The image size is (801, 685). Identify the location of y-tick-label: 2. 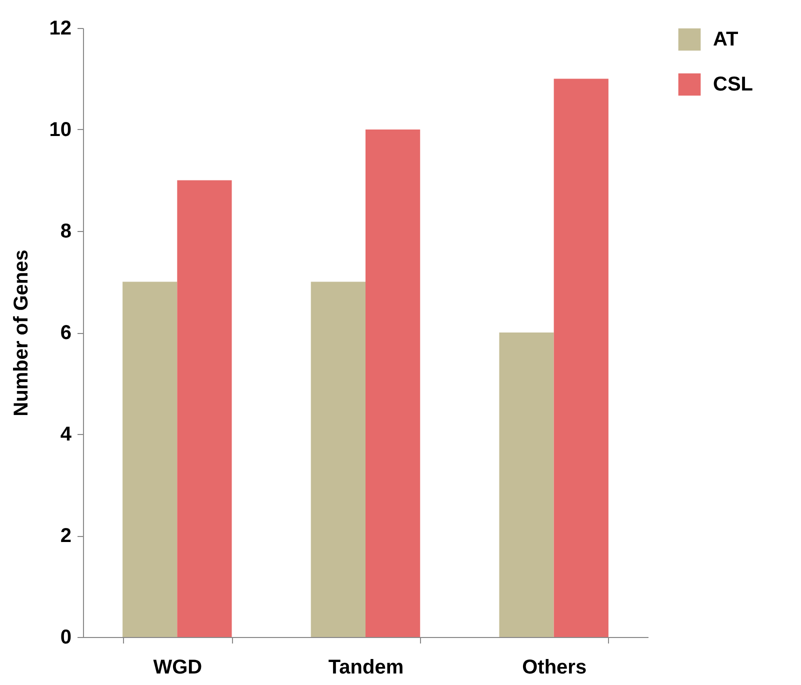
(66, 536).